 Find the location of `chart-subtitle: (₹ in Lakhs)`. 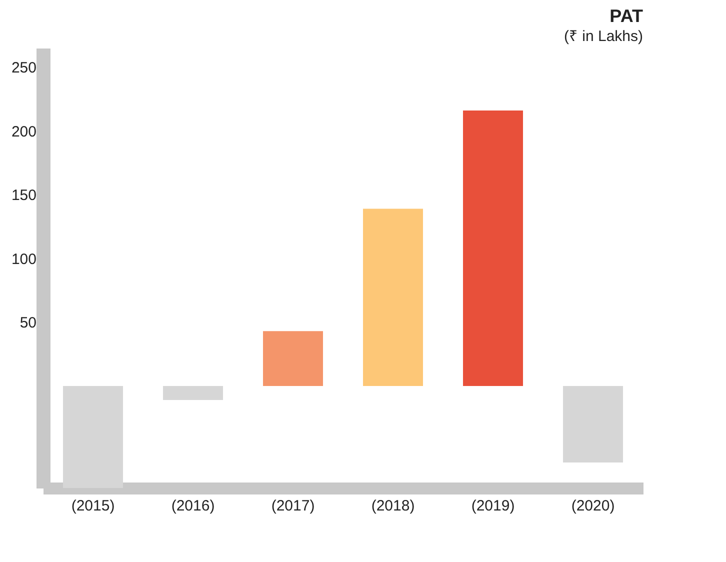

chart-subtitle: (₹ in Lakhs) is located at coordinates (603, 36).